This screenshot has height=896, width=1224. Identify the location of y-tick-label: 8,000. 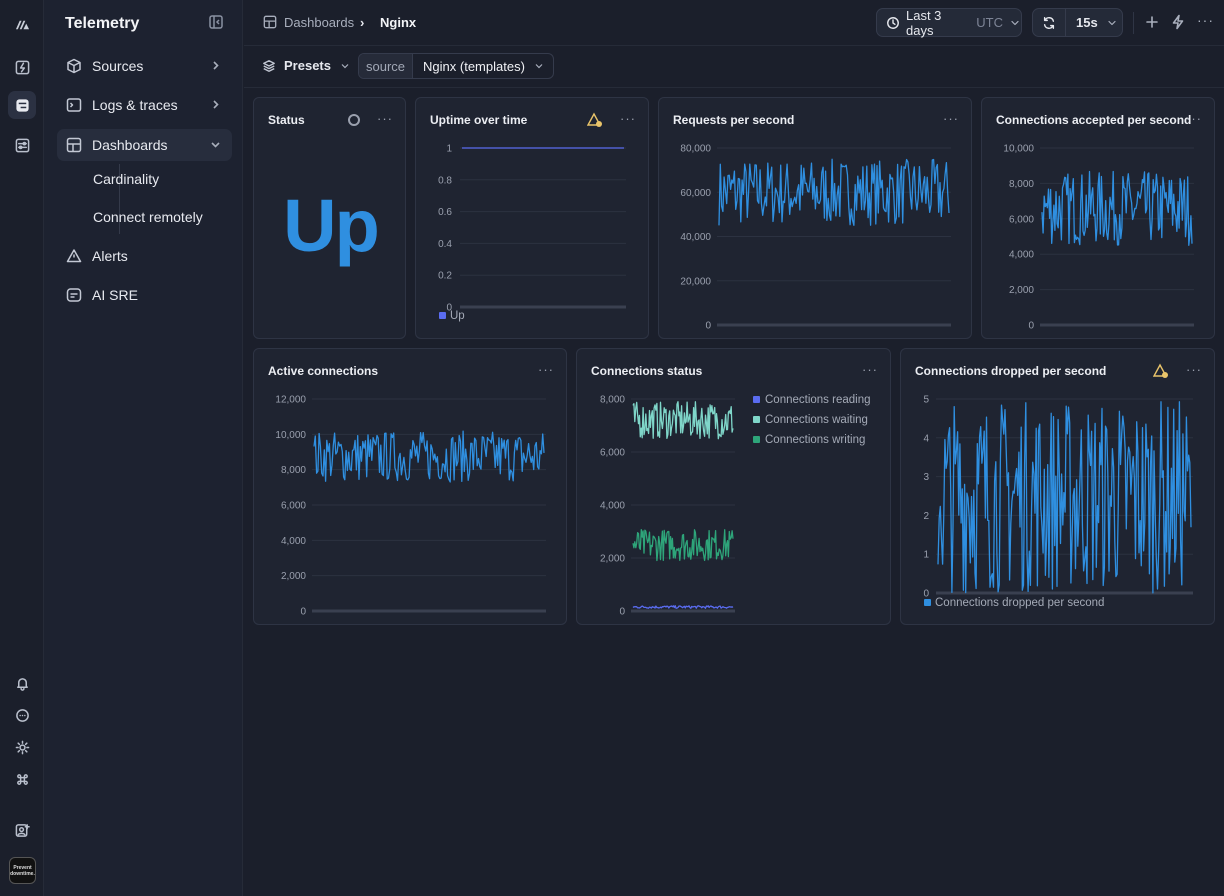
(612, 400).